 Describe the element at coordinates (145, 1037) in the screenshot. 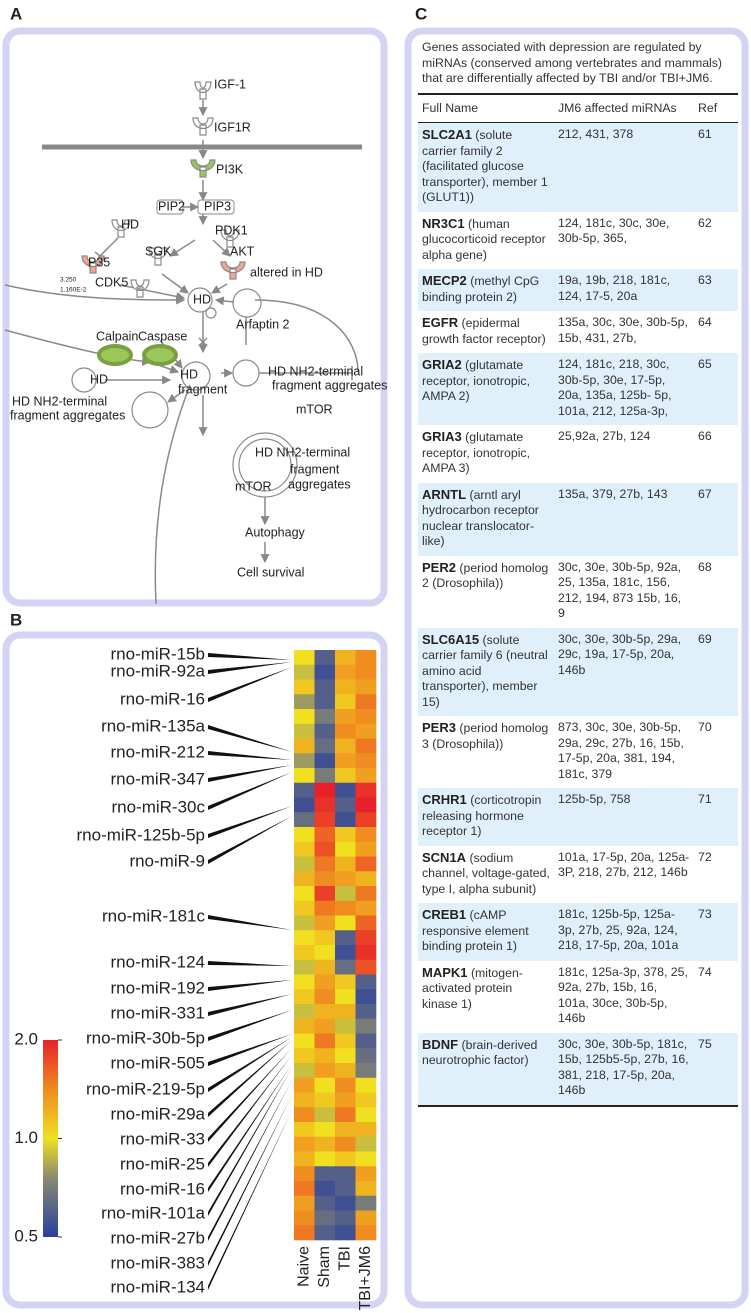

I see `mirna-label: rno-miR-30b-5p` at that location.